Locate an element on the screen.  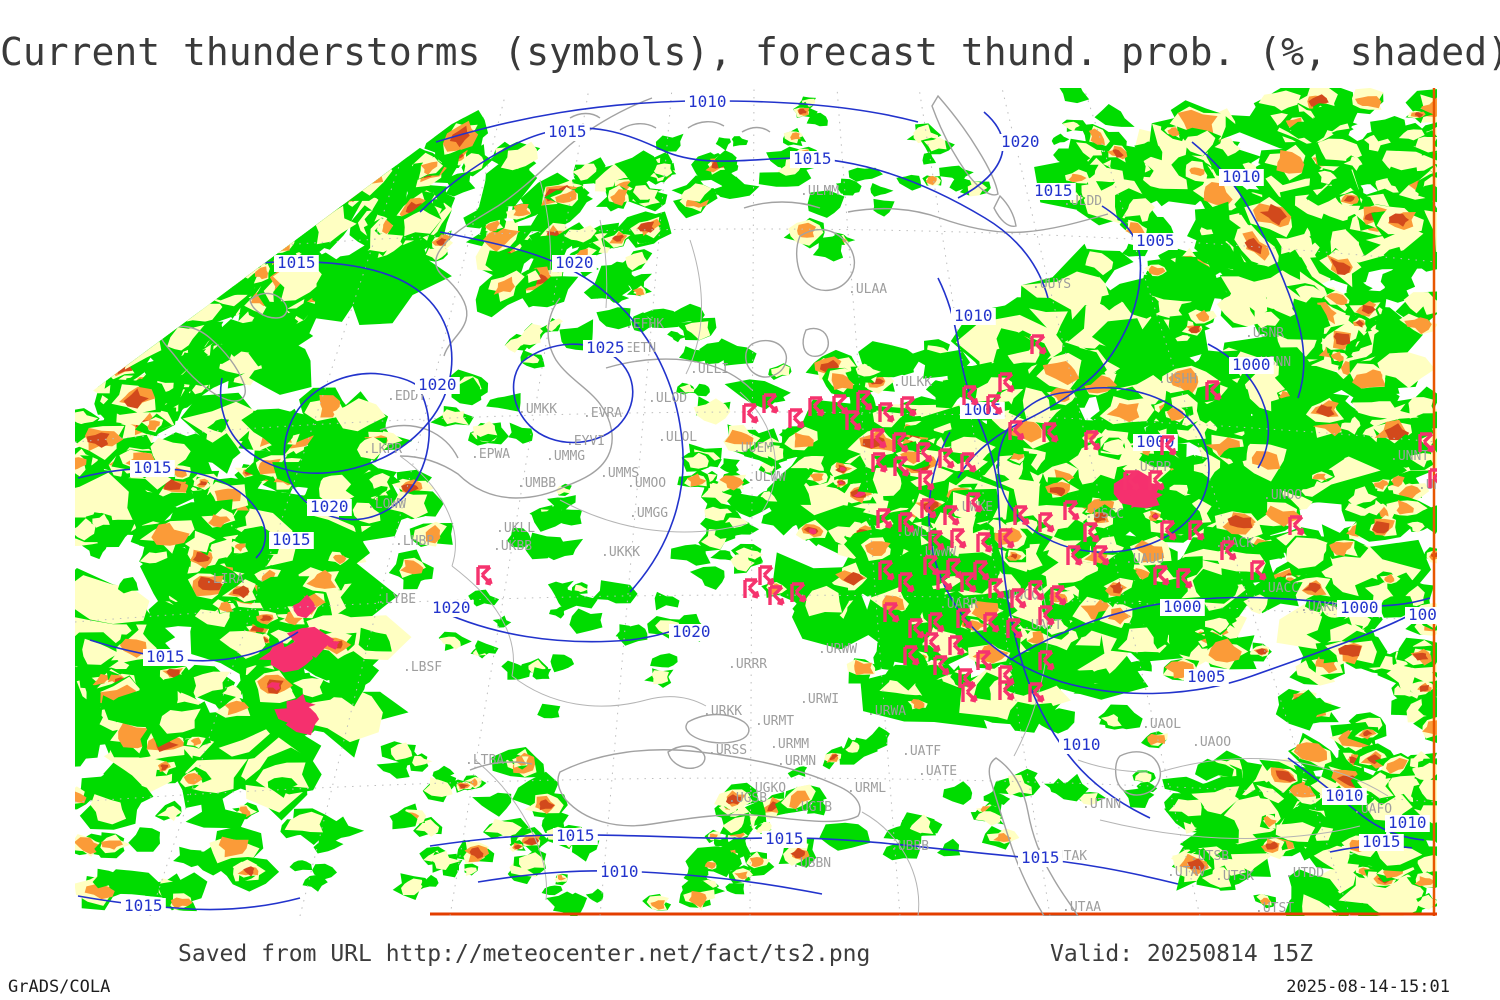
station-label: .URSS is located at coordinates (727, 750).